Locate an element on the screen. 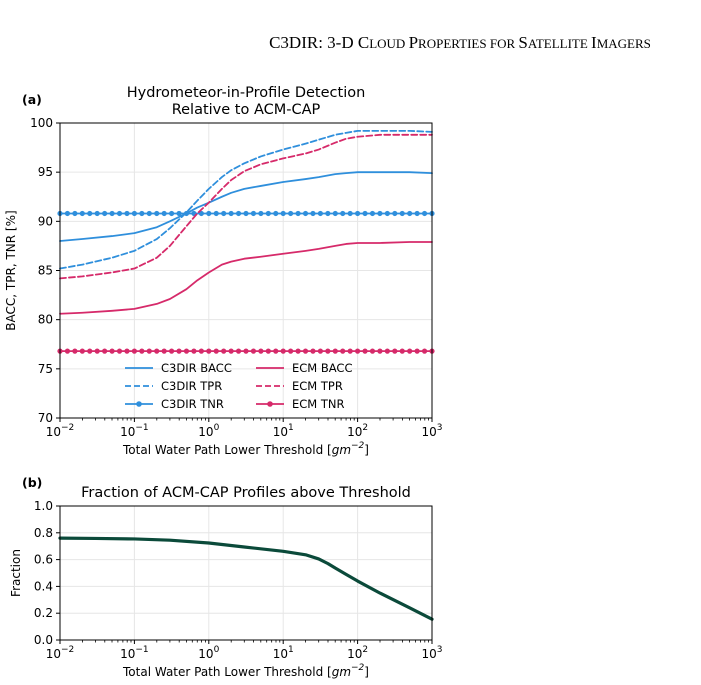 The width and height of the screenshot is (701, 685). x-tick-label: 10² is located at coordinates (357, 653).